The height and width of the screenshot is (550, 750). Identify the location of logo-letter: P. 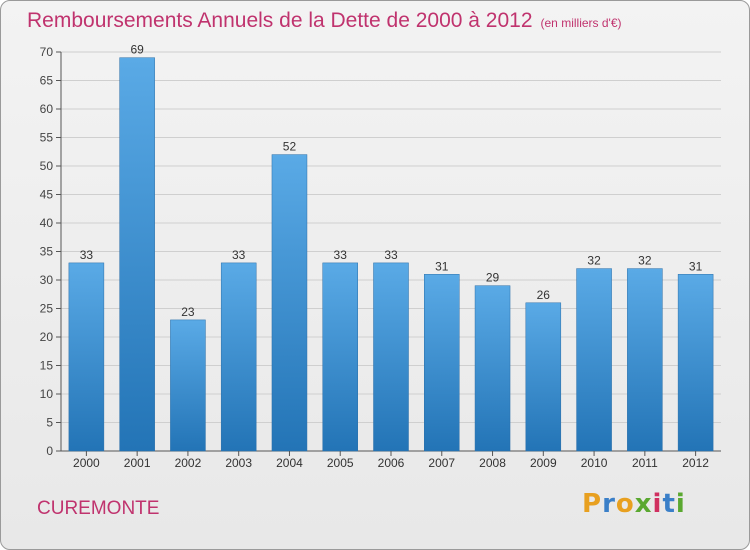
(592, 504).